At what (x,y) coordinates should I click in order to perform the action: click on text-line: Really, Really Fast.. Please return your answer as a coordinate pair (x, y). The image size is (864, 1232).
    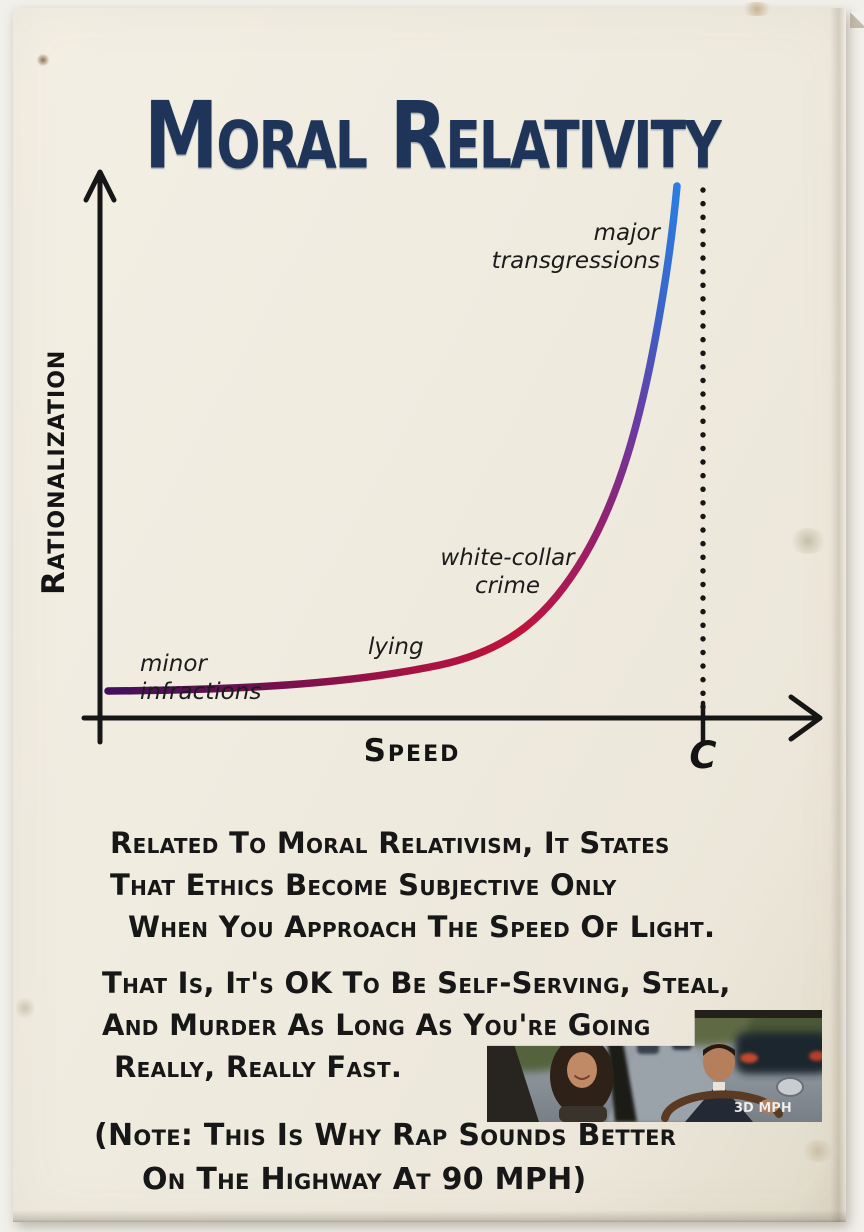
    Looking at the image, I should click on (258, 1067).